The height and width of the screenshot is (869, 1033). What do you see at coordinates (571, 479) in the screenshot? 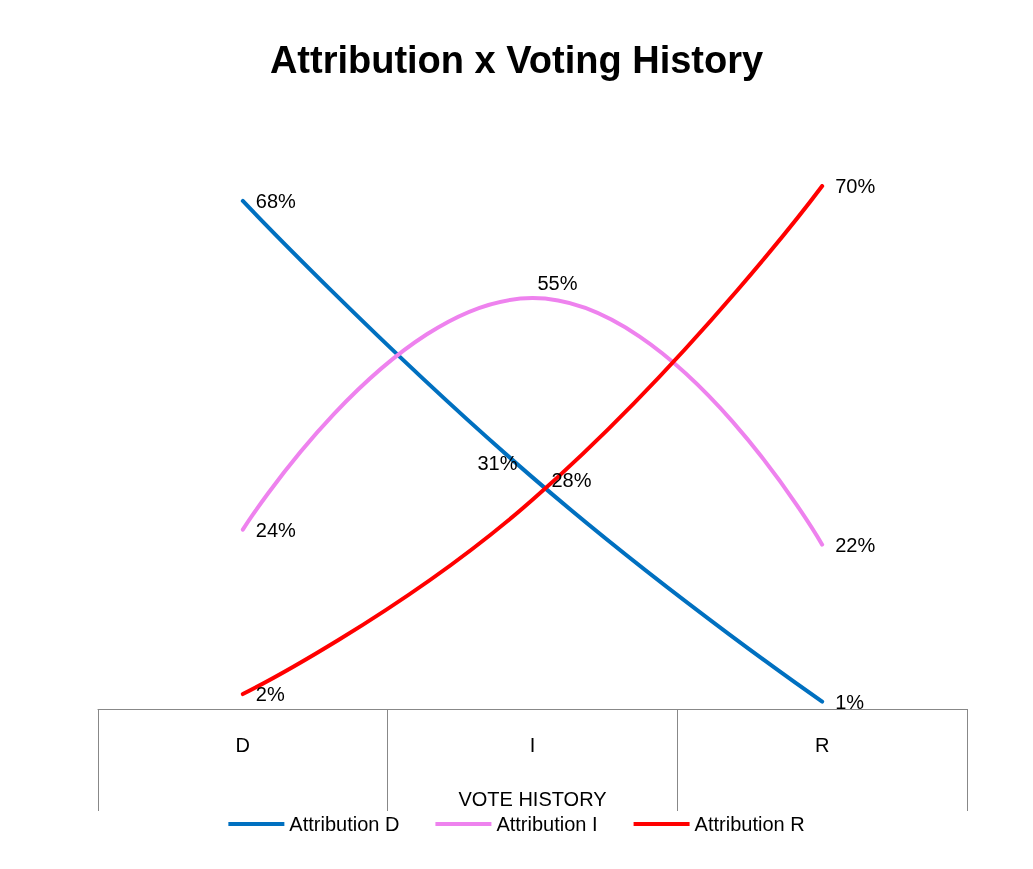
I see `data-label: 28%` at bounding box center [571, 479].